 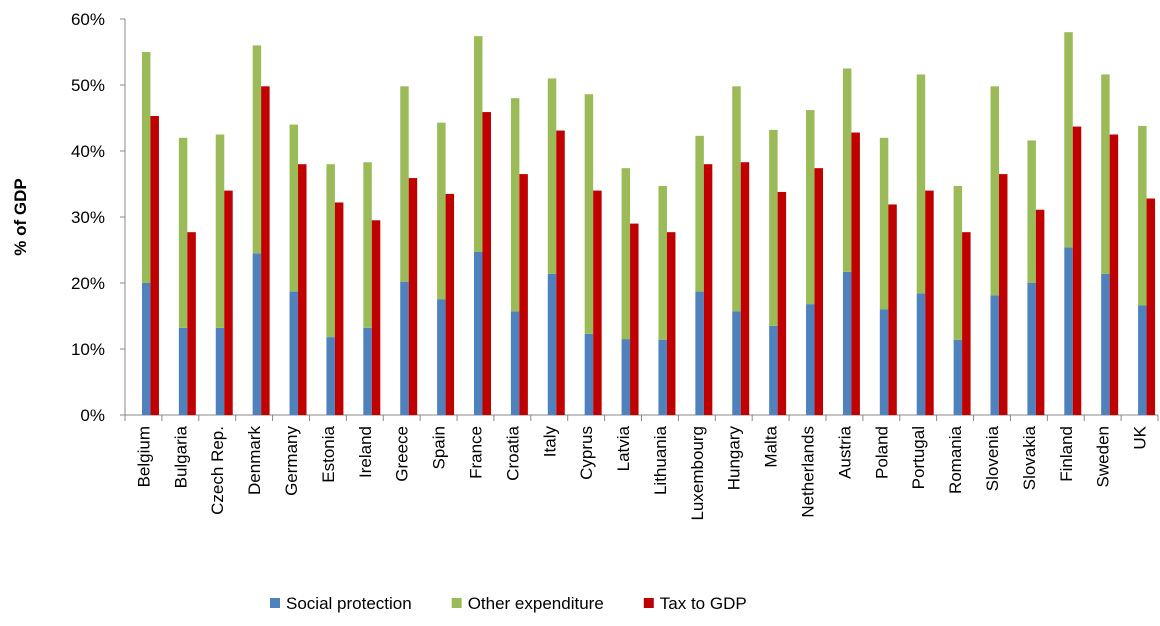 I want to click on x-tick-label: Netherlands, so click(x=808, y=472).